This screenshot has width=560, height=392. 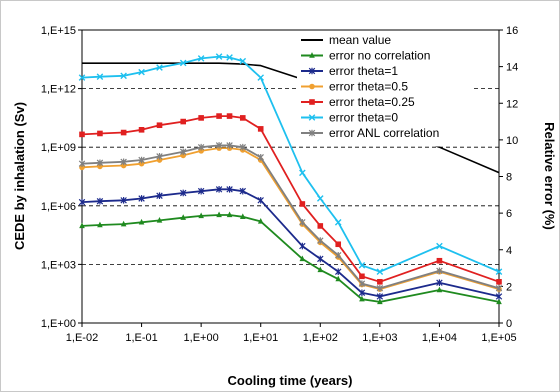 I want to click on right-y-tick-label: 10, so click(x=512, y=141).